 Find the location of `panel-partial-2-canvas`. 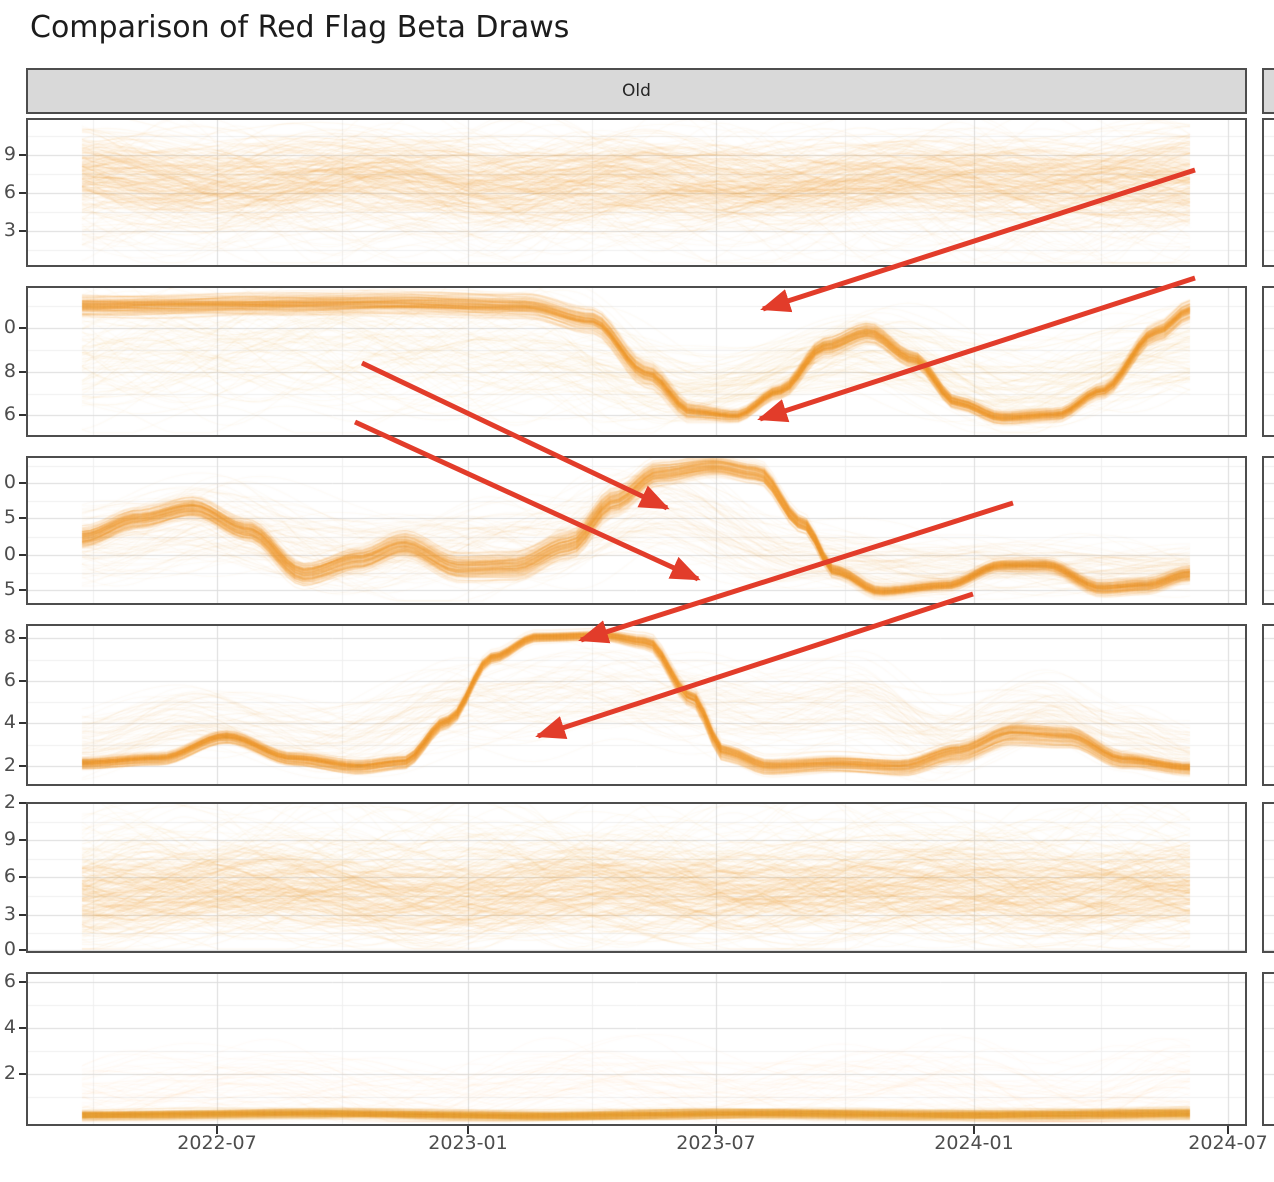

panel-partial-2-canvas is located at coordinates (1269, 361).